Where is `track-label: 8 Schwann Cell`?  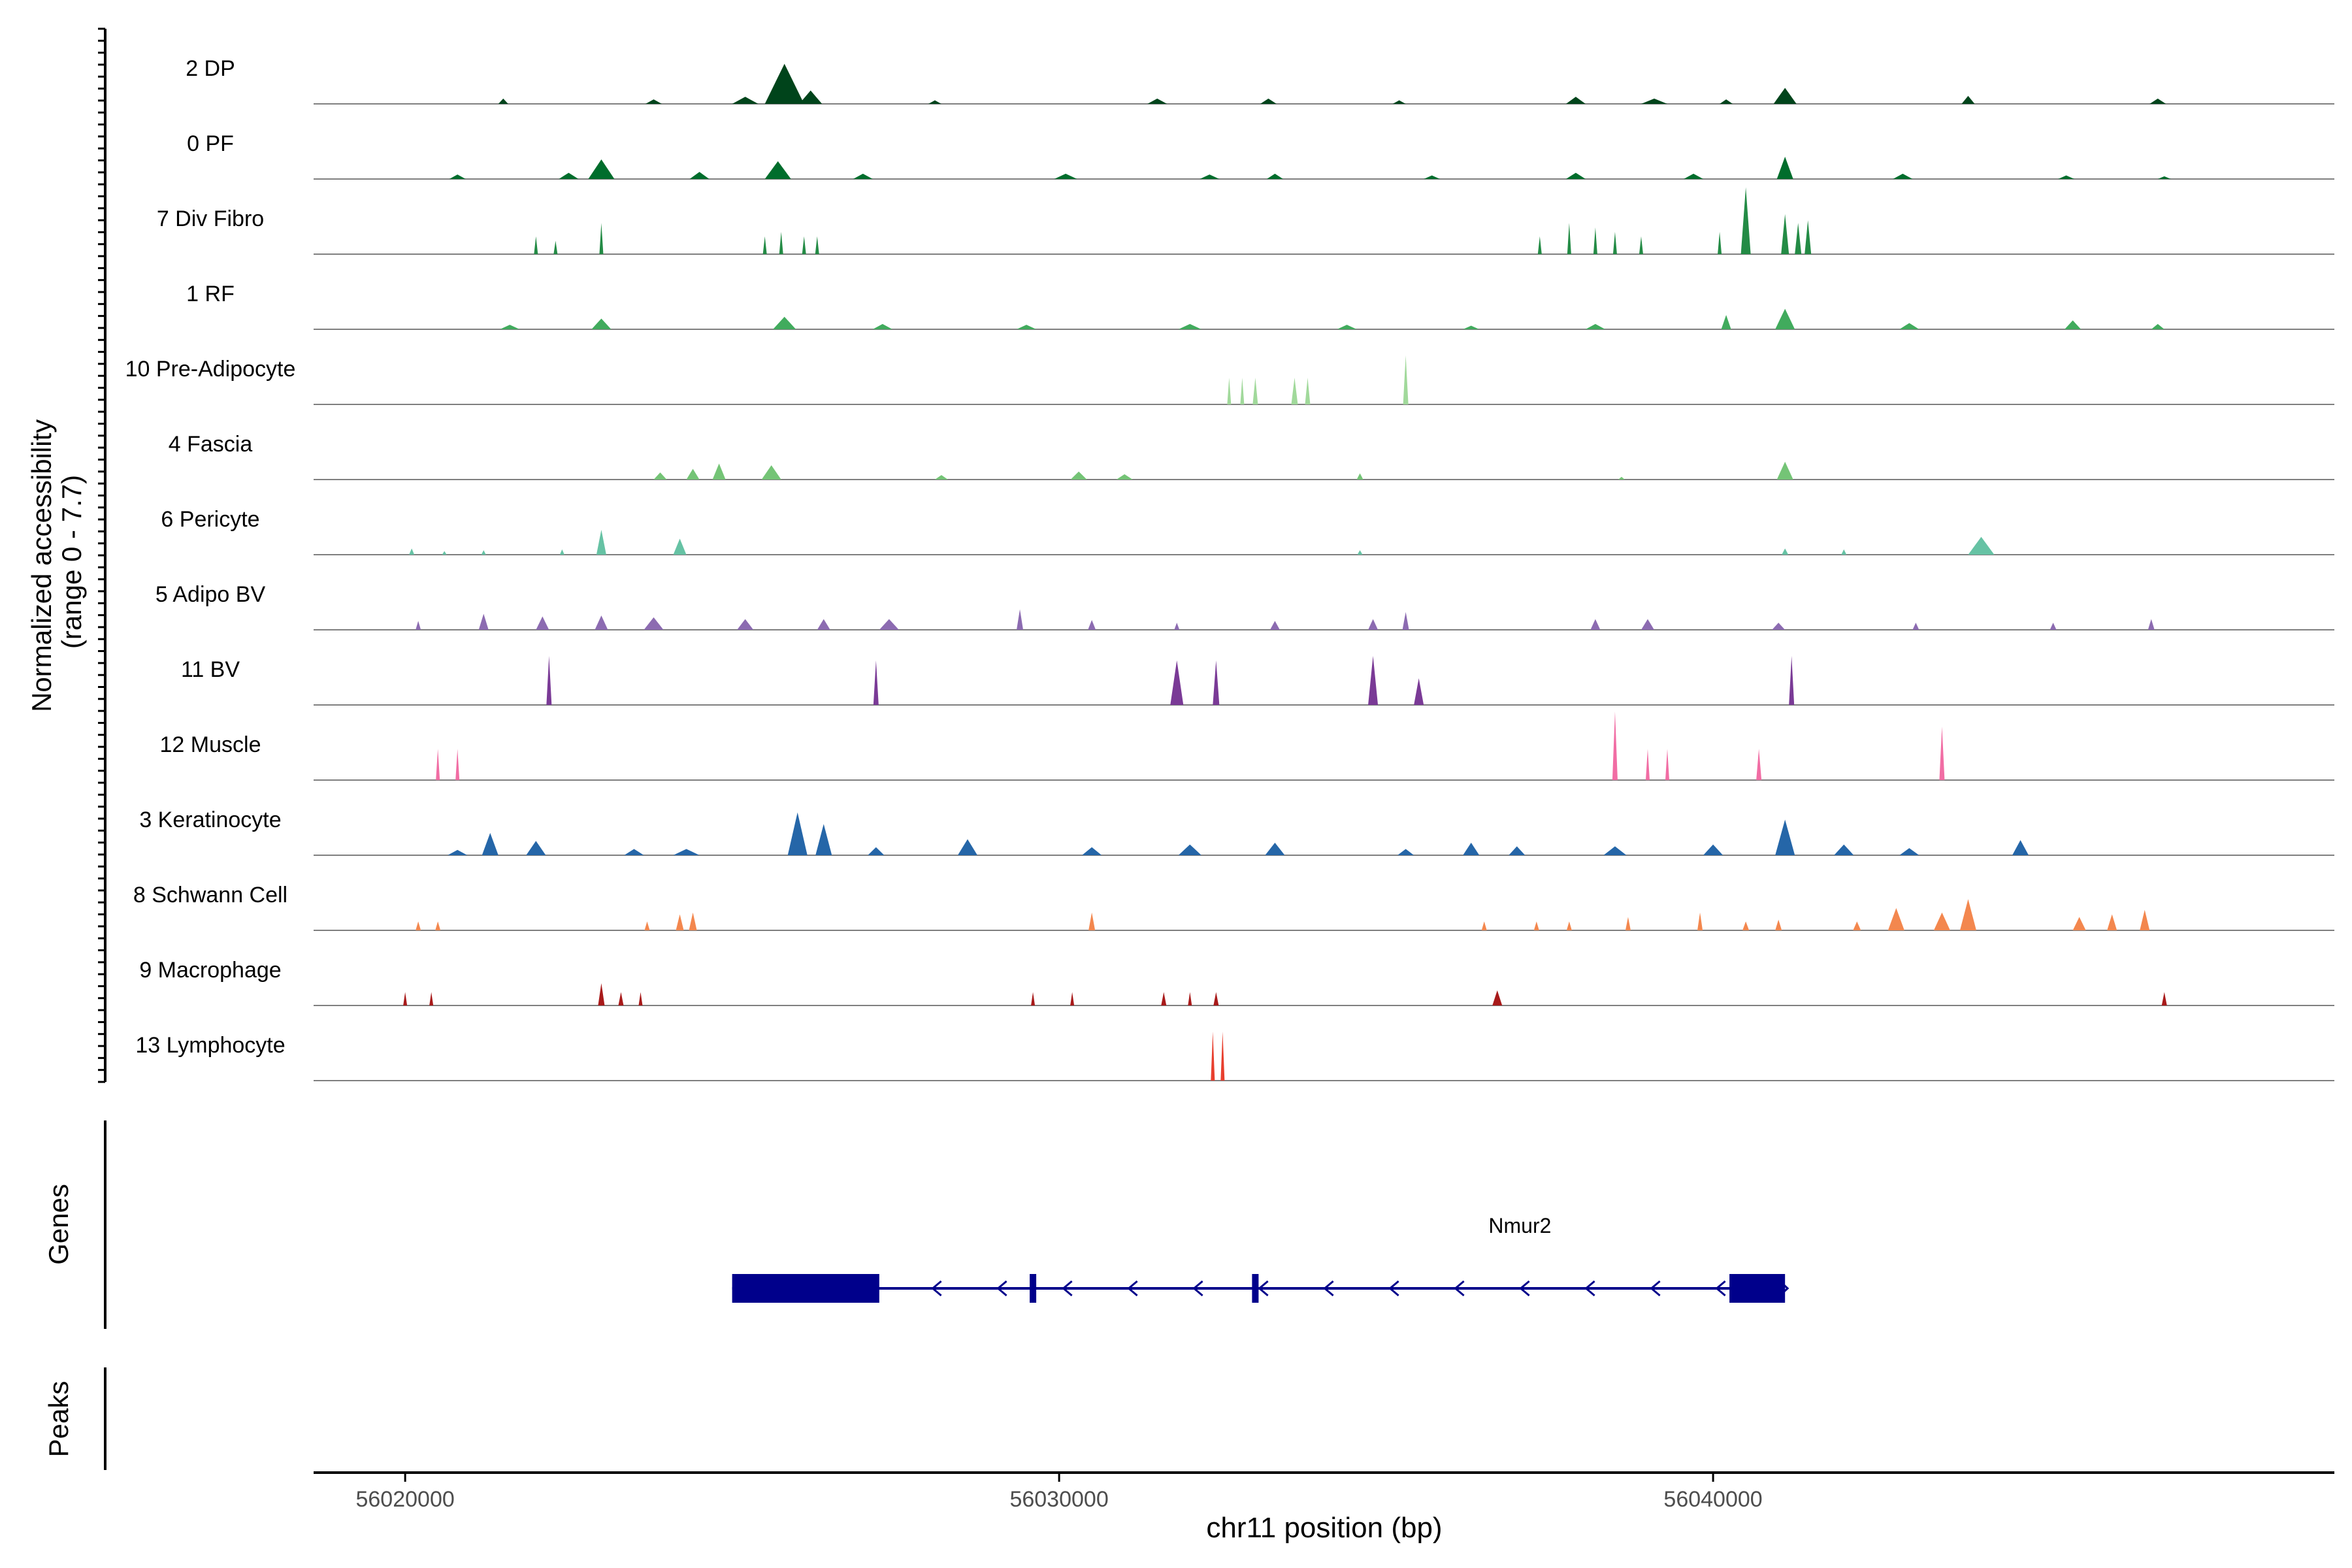
track-label: 8 Schwann Cell is located at coordinates (210, 895).